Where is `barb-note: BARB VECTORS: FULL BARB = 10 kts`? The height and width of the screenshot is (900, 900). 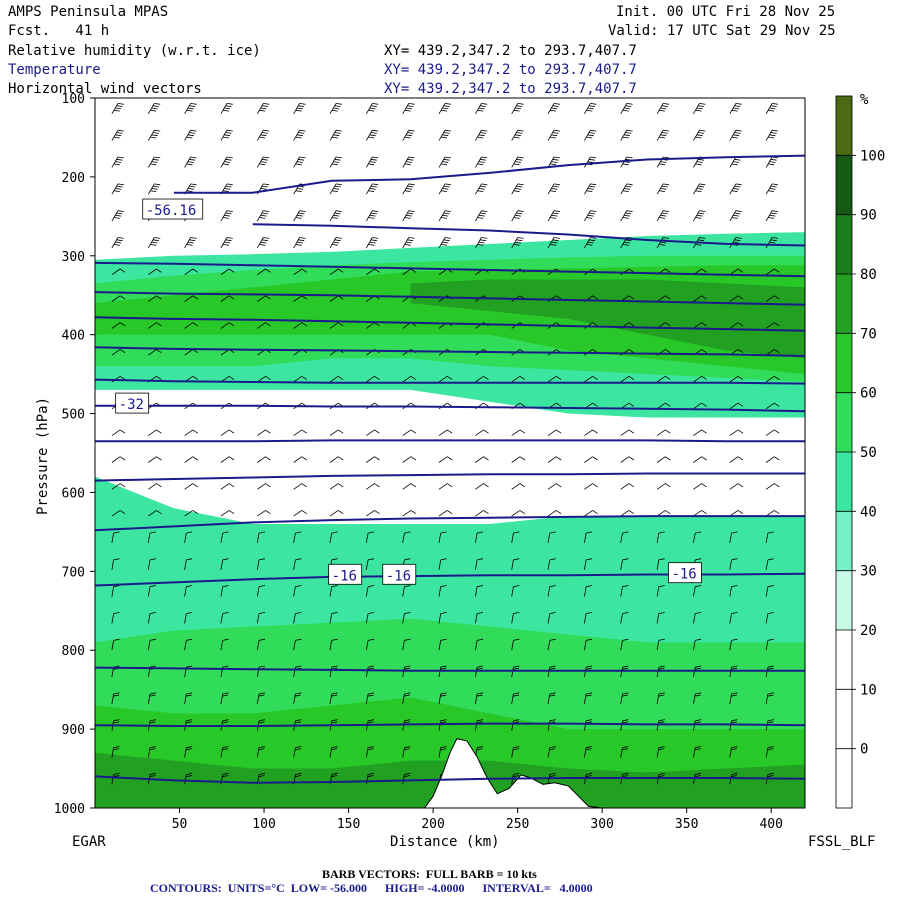 barb-note: BARB VECTORS: FULL BARB = 10 kts is located at coordinates (429, 874).